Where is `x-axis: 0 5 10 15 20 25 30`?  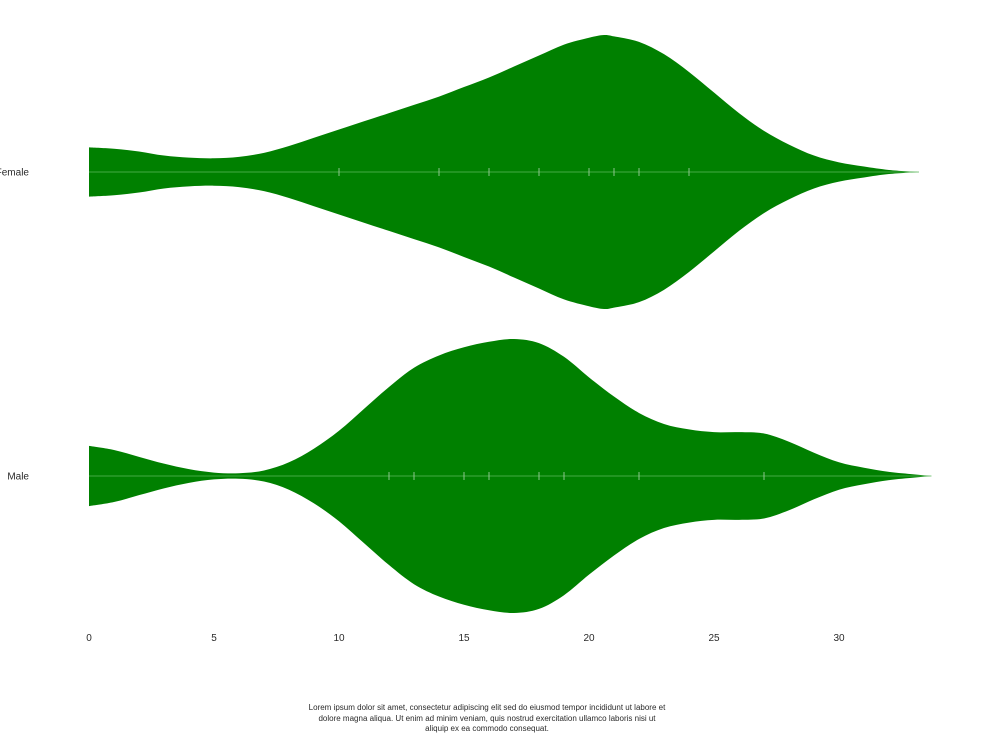
x-axis: 0 5 10 15 20 25 30 is located at coordinates (465, 638).